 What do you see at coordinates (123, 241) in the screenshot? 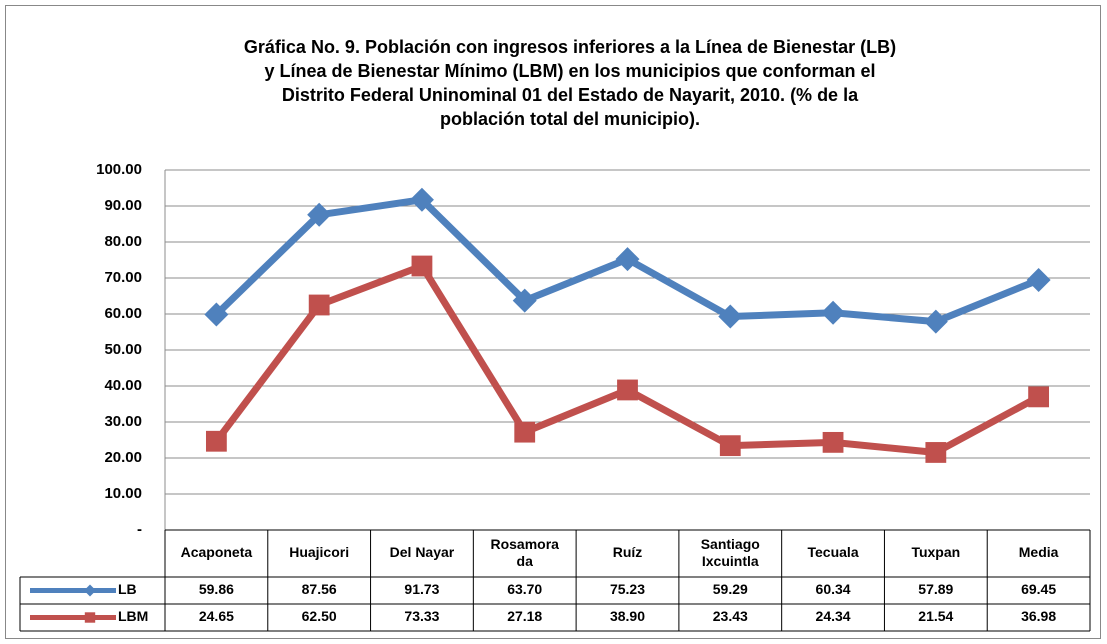
I see `y-tick-label: 80.00` at bounding box center [123, 241].